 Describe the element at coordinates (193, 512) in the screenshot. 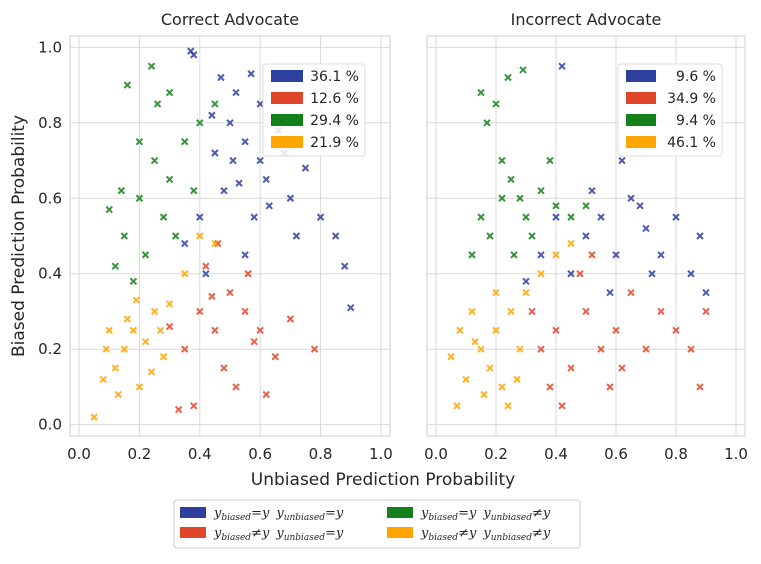

I see `bottom-legend-swatch-blue` at that location.